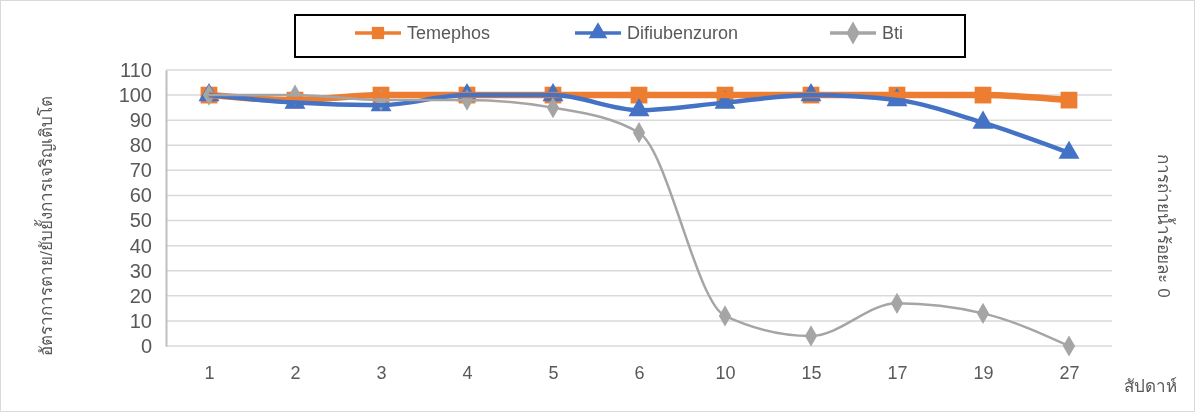 Image resolution: width=1195 pixels, height=412 pixels. Describe the element at coordinates (140, 270) in the screenshot. I see `y-tick-label: 30` at that location.